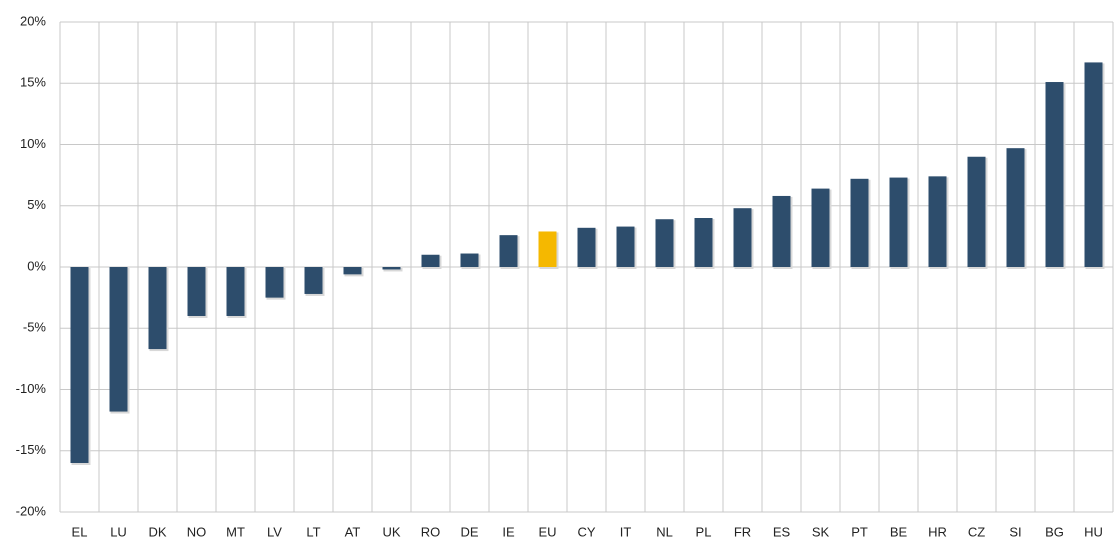  Describe the element at coordinates (626, 531) in the screenshot. I see `x-tick-label: IT` at that location.